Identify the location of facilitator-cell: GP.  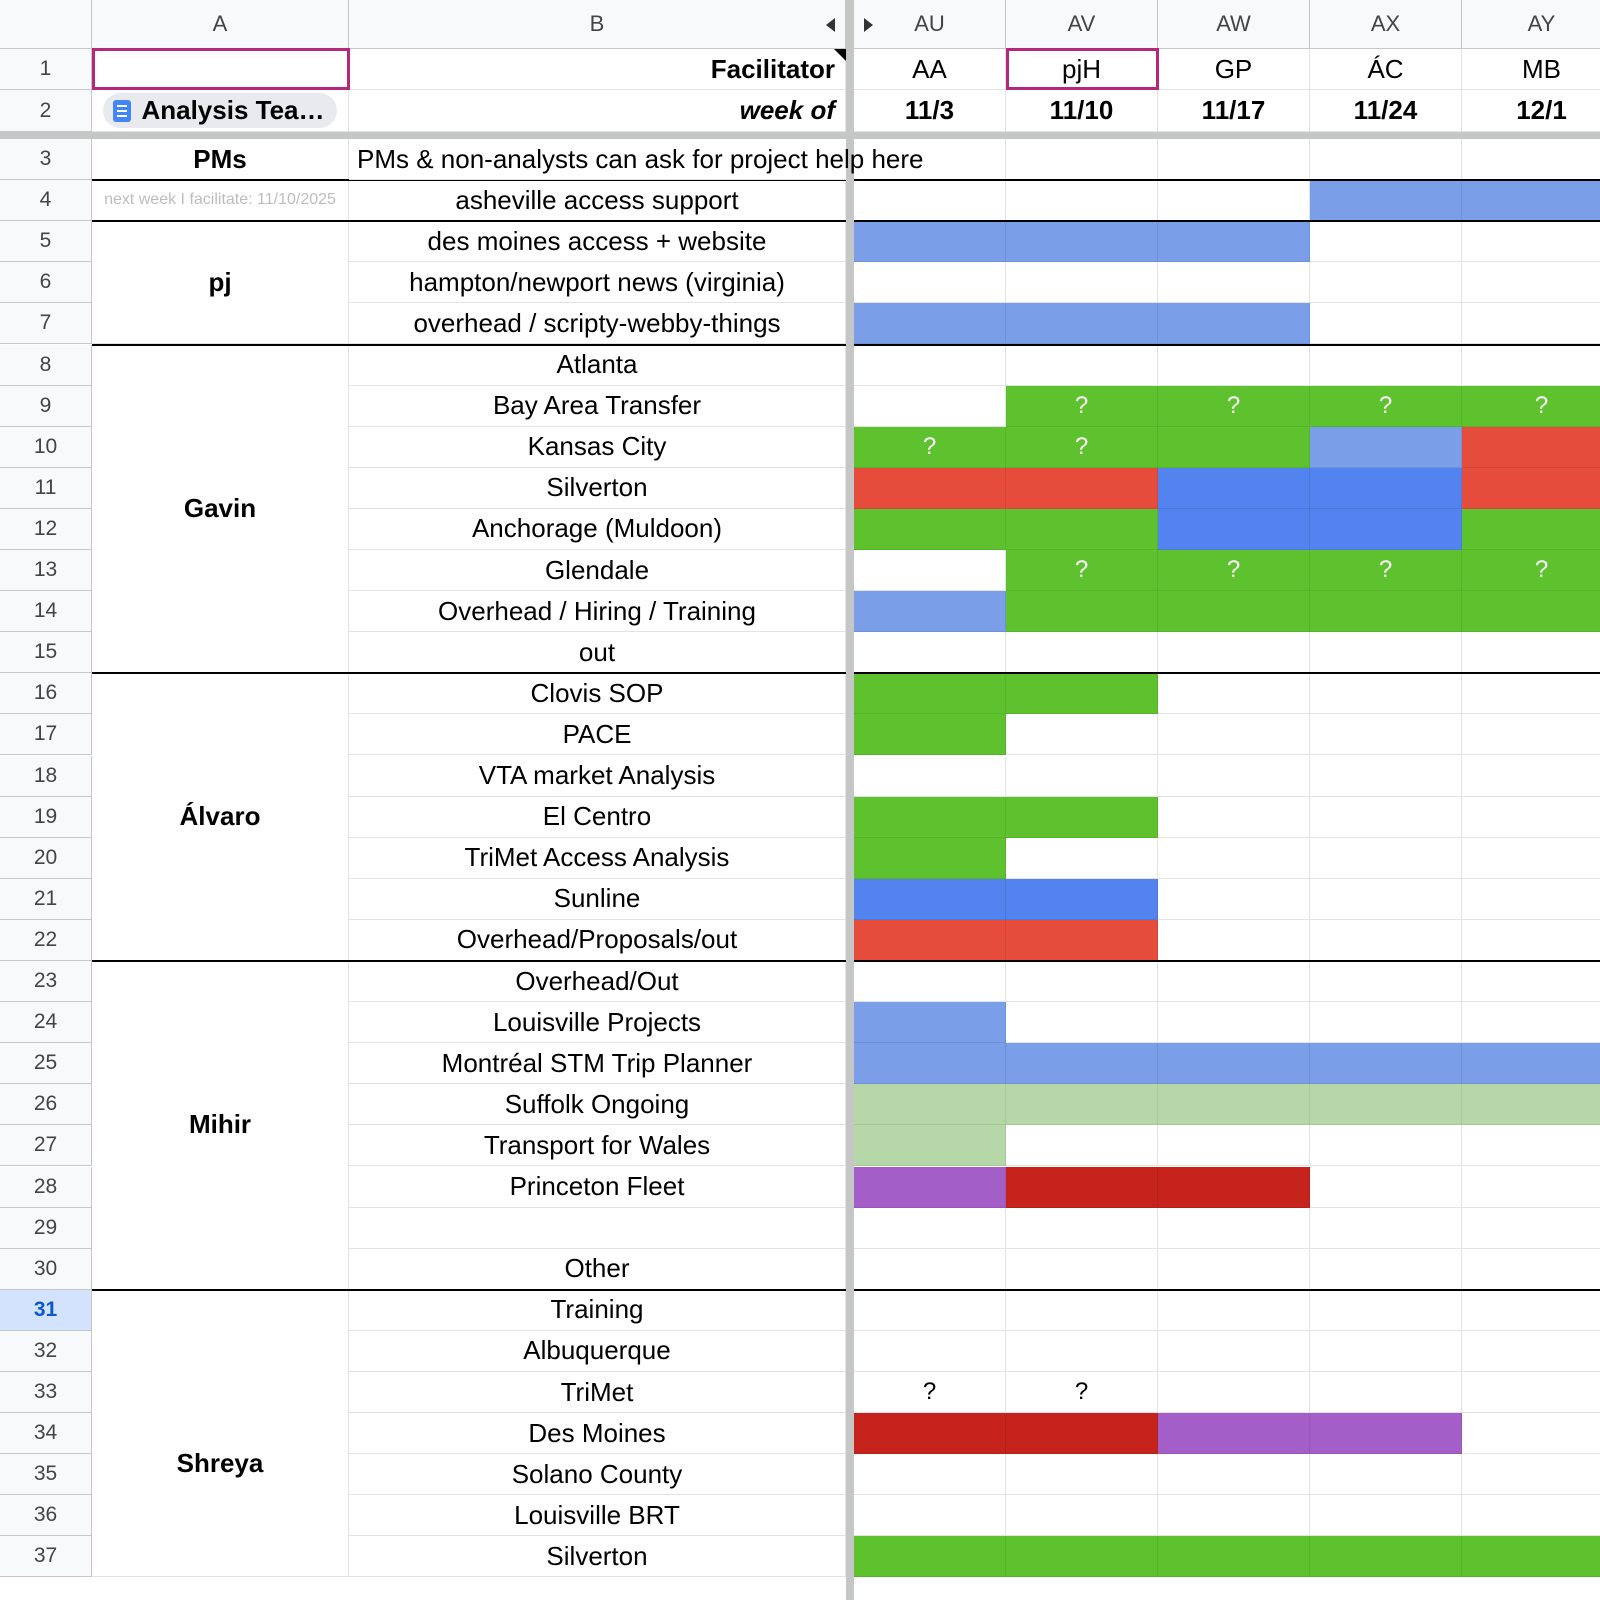
(1234, 69).